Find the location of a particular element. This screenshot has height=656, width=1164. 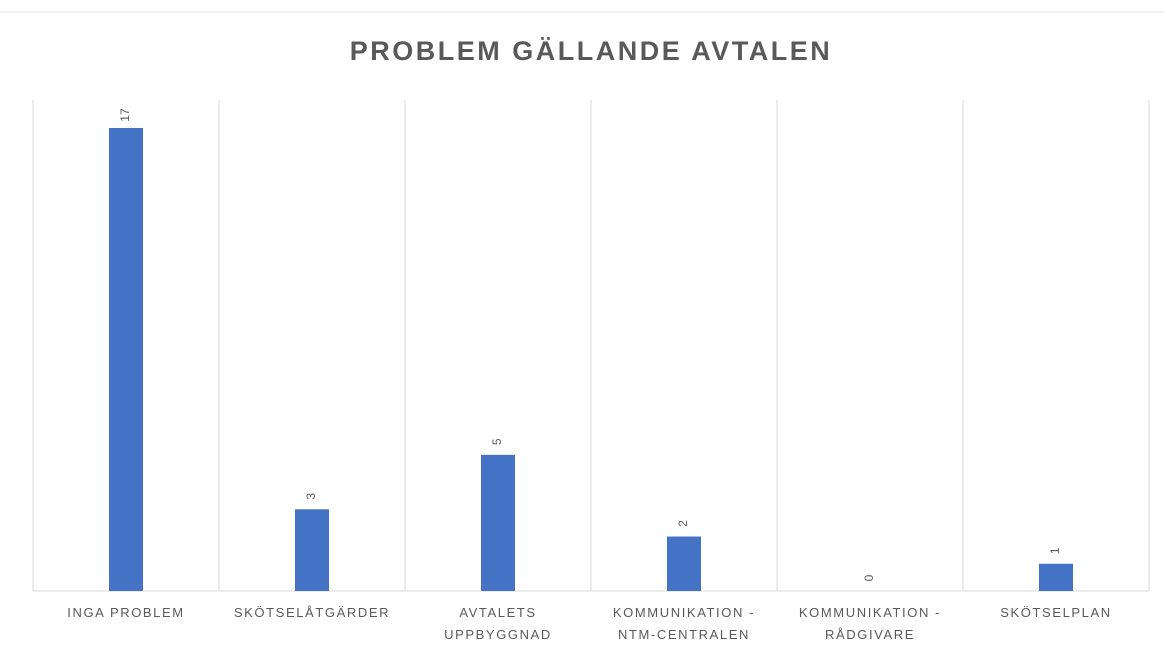

x-tick-label: KOMMUNIKATION - NTM-CENTRALEN is located at coordinates (684, 623).